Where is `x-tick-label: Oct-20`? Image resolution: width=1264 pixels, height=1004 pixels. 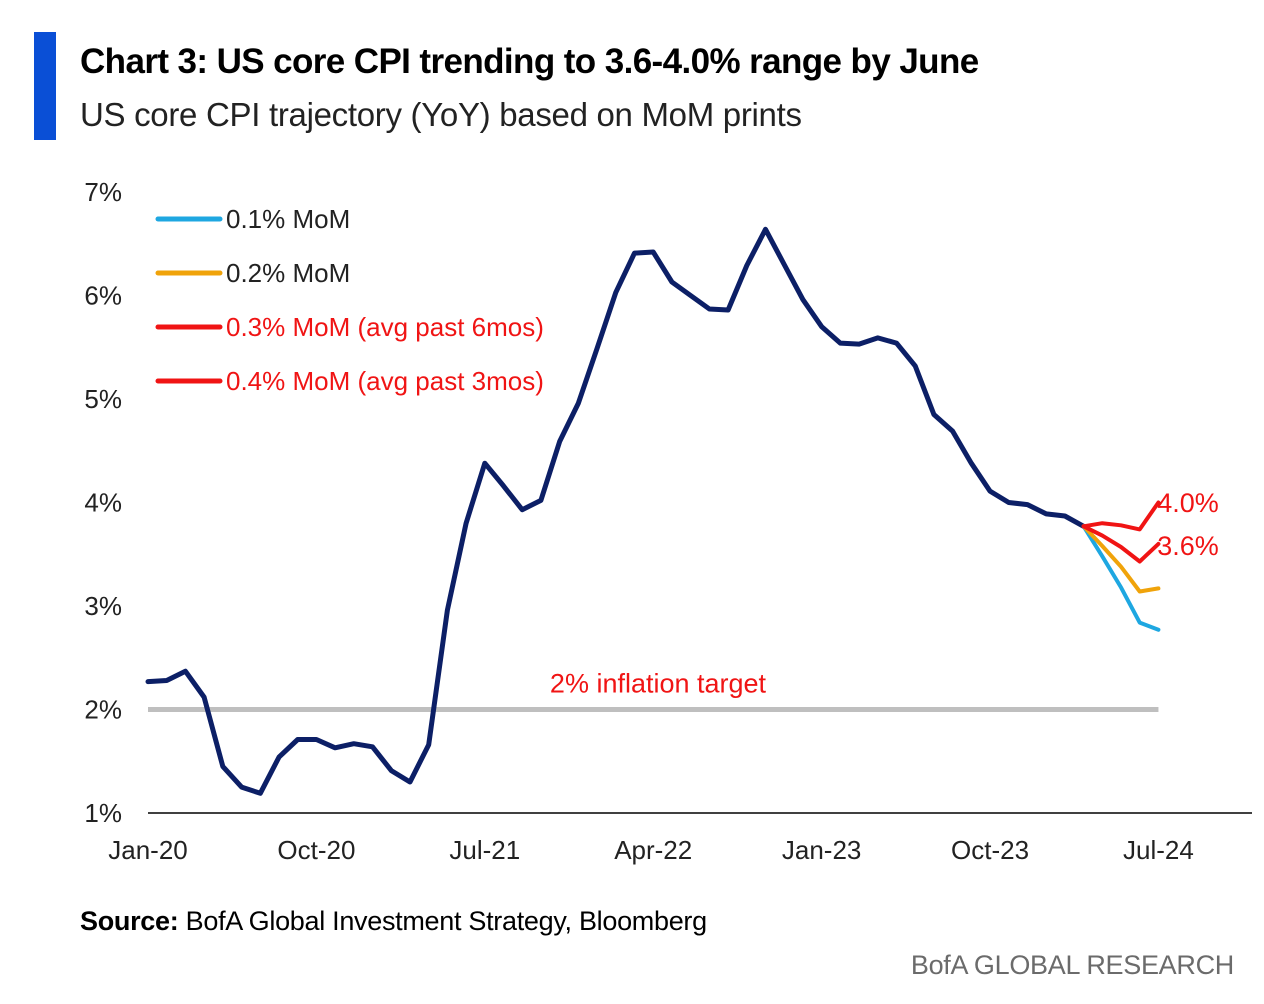
x-tick-label: Oct-20 is located at coordinates (316, 850).